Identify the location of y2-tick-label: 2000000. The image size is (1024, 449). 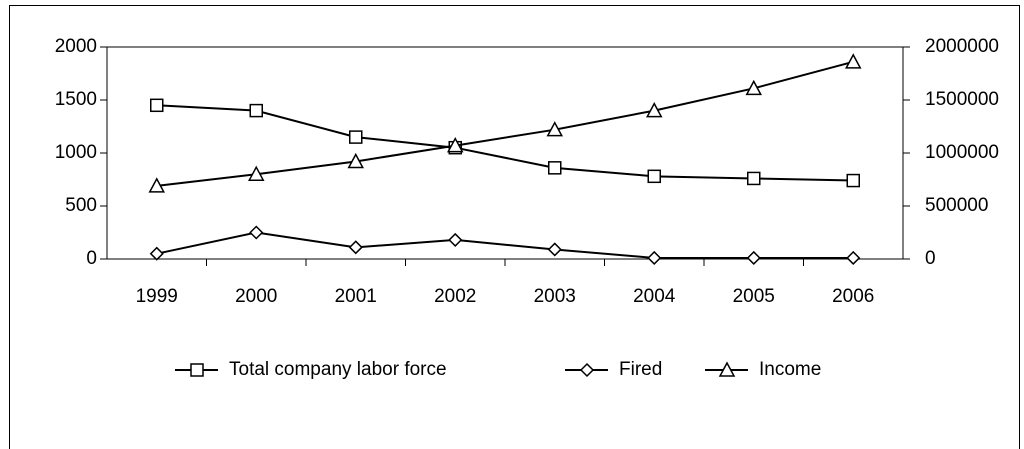
(962, 46).